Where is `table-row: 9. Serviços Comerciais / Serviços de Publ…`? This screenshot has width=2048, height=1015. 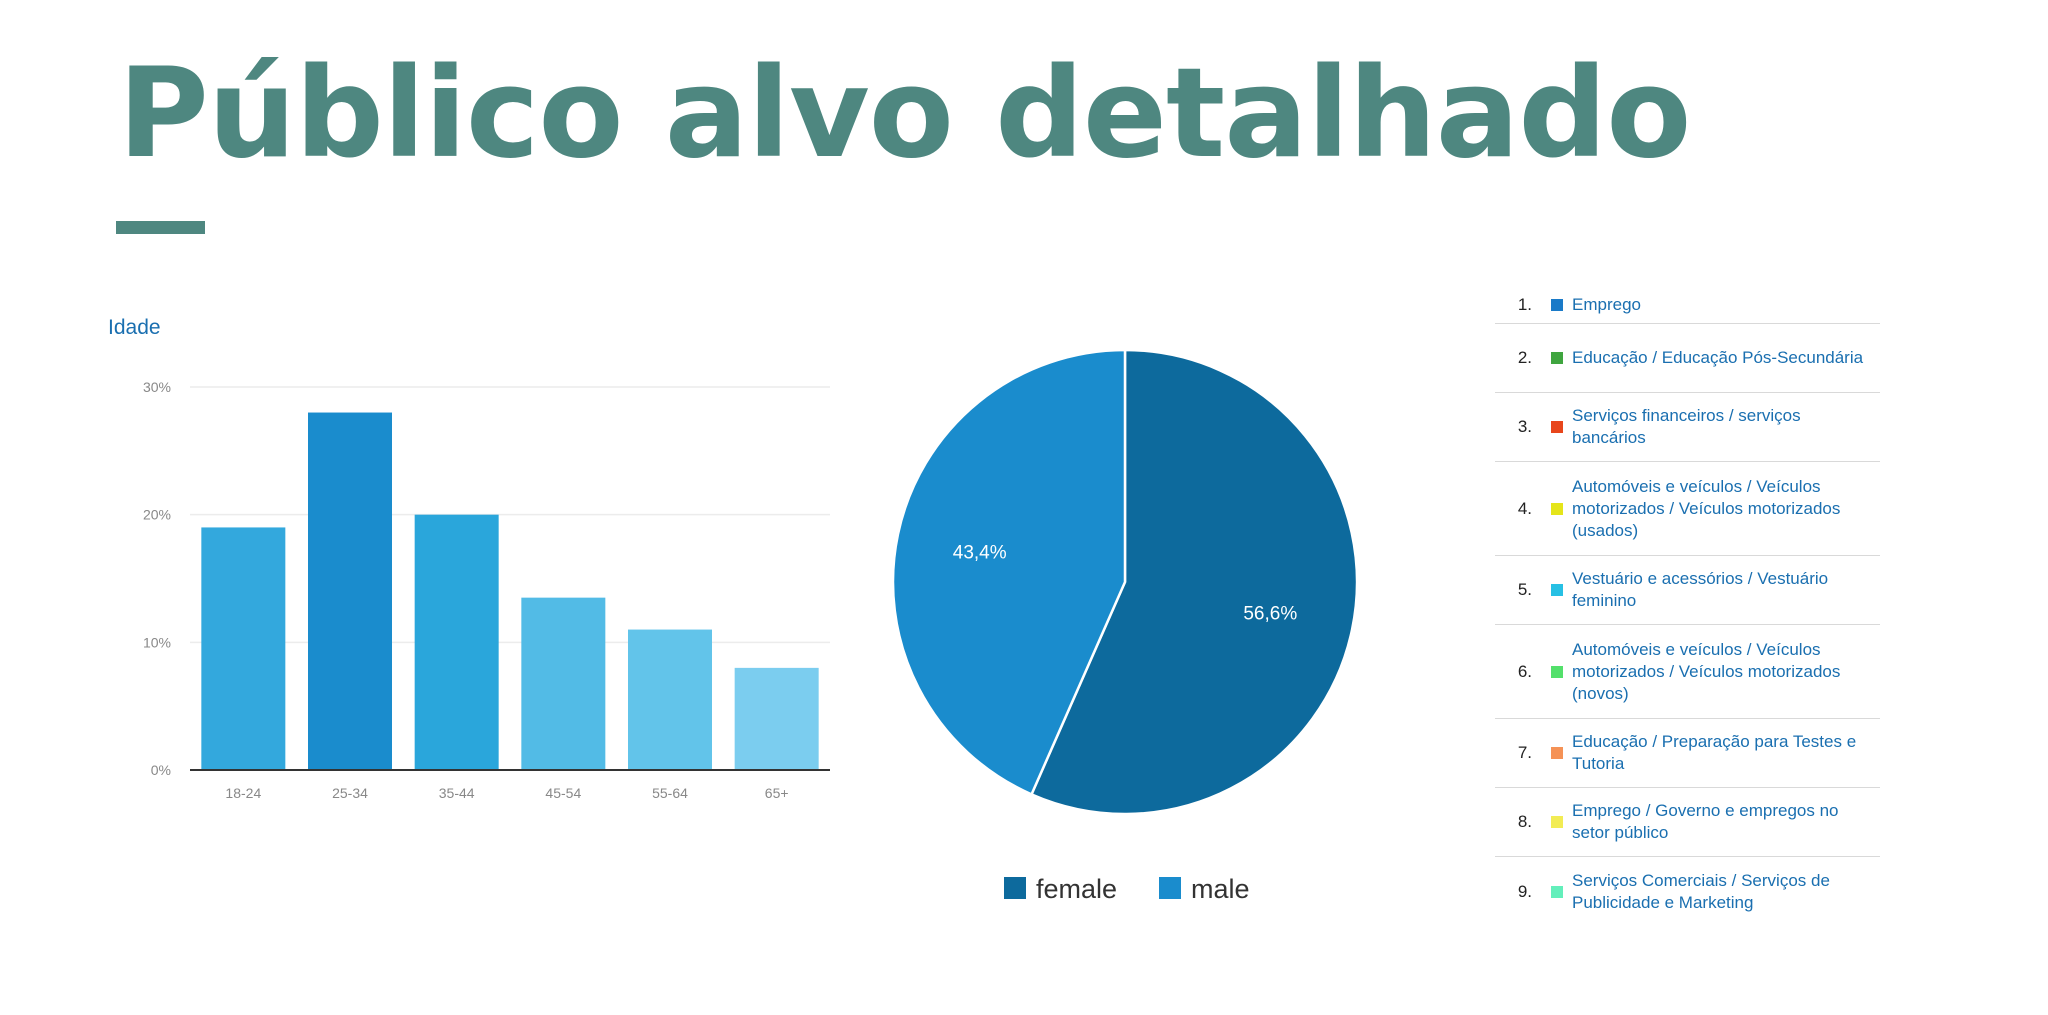 table-row: 9. Serviços Comerciais / Serviços de Publ… is located at coordinates (1687, 891).